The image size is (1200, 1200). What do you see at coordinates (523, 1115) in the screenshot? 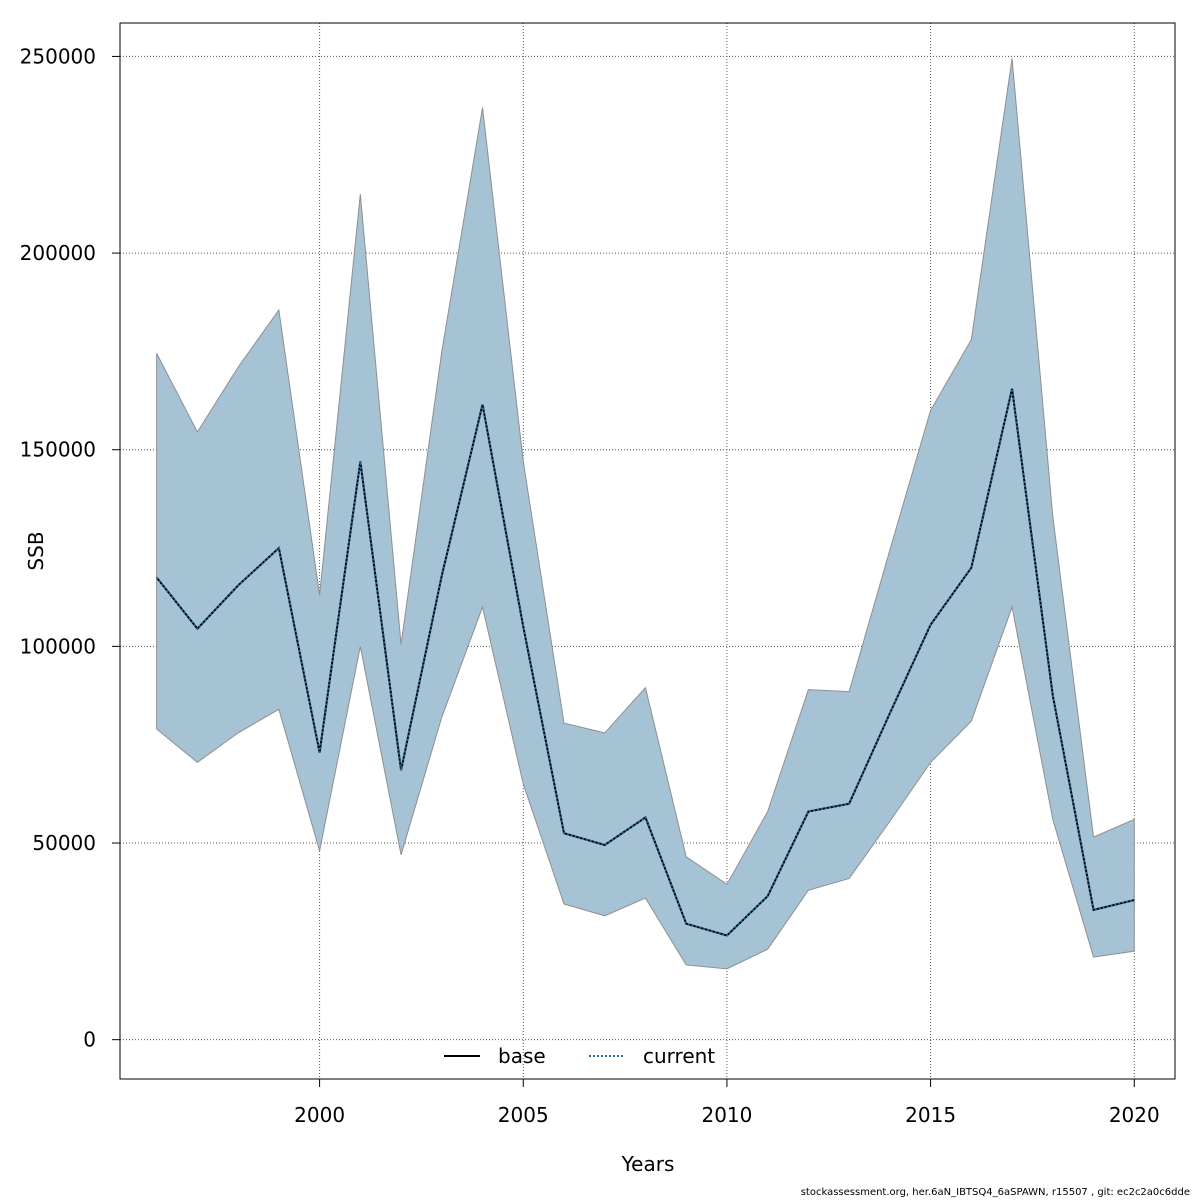
I see `x-tick-label: 2005` at bounding box center [523, 1115].